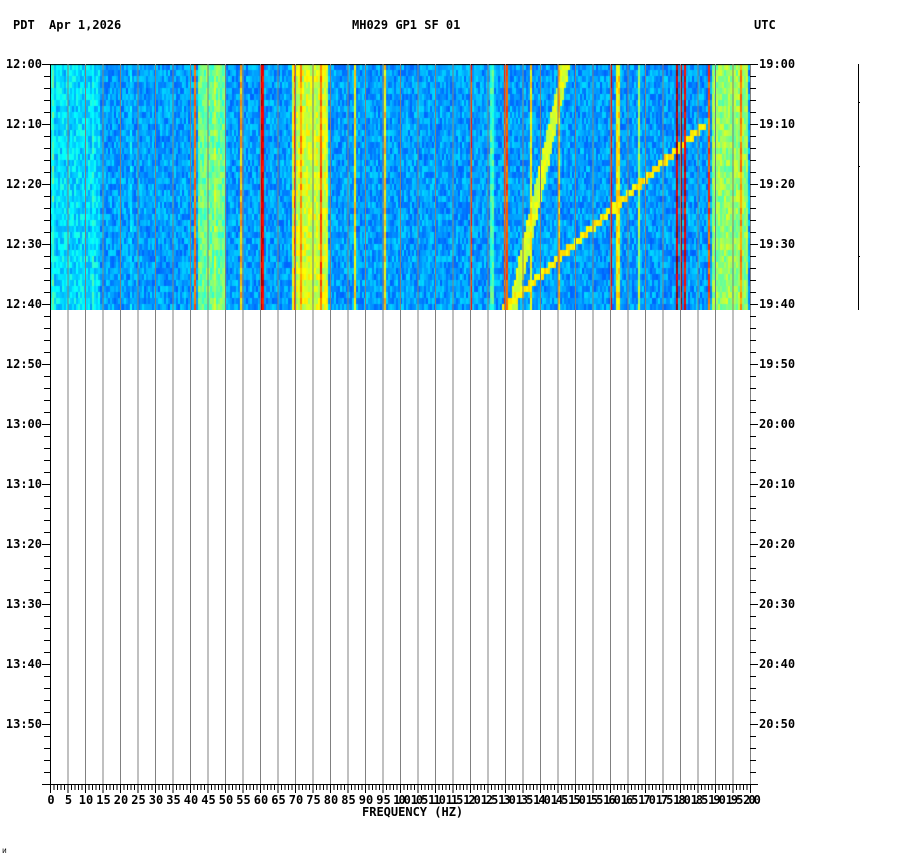 Image resolution: width=902 pixels, height=864 pixels. What do you see at coordinates (51, 800) in the screenshot?
I see `x-tick-label: 0` at bounding box center [51, 800].